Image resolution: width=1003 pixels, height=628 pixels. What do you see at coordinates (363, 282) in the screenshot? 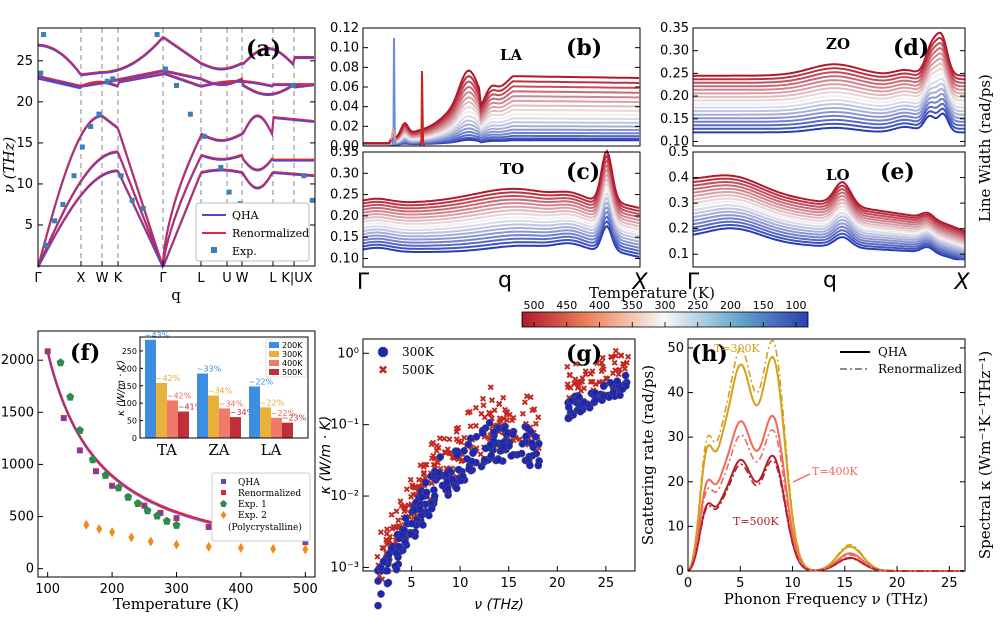
I see `panel-c-gamma-label: Γ` at bounding box center [363, 282].